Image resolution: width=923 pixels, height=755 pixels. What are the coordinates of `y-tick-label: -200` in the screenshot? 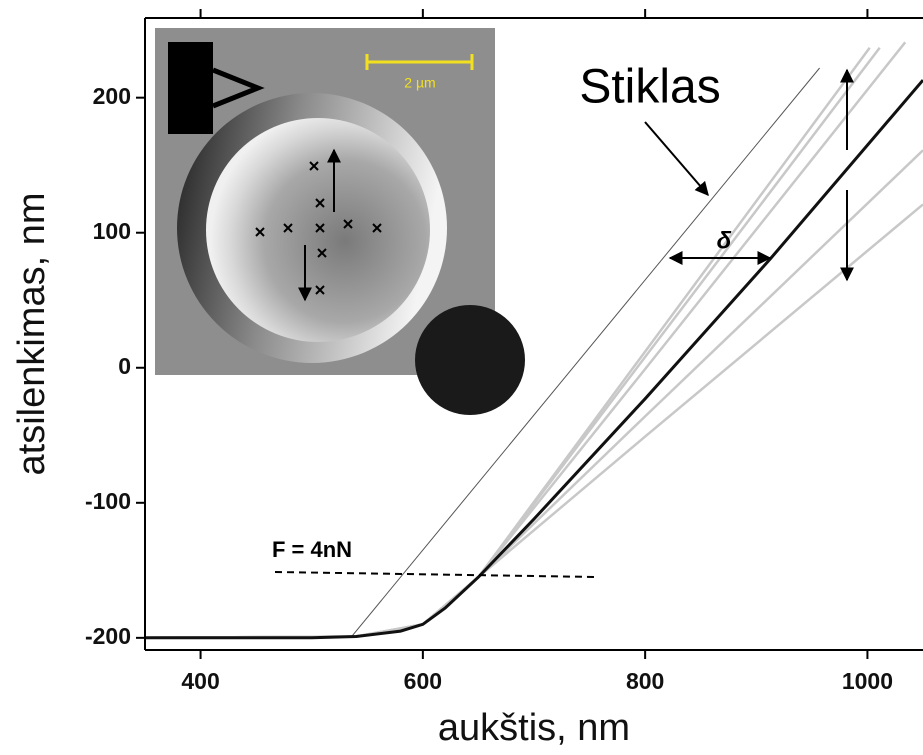 It's located at (108, 636).